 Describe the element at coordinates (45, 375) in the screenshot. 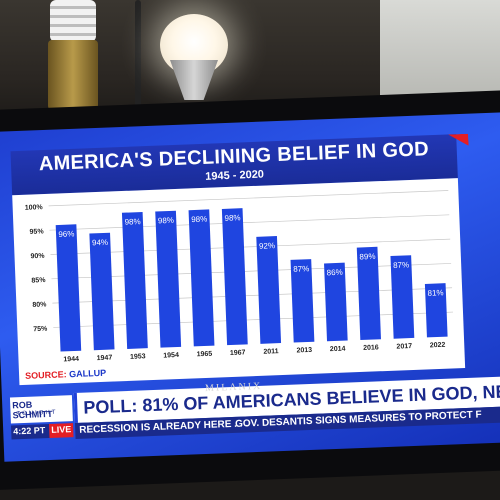

I see `source-label: SOURCE:` at that location.